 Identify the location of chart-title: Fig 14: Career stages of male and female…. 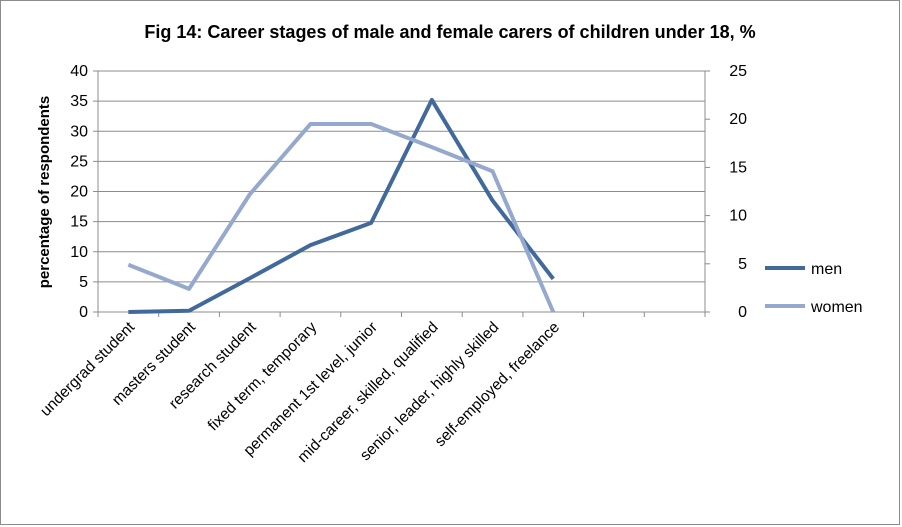
(449, 32).